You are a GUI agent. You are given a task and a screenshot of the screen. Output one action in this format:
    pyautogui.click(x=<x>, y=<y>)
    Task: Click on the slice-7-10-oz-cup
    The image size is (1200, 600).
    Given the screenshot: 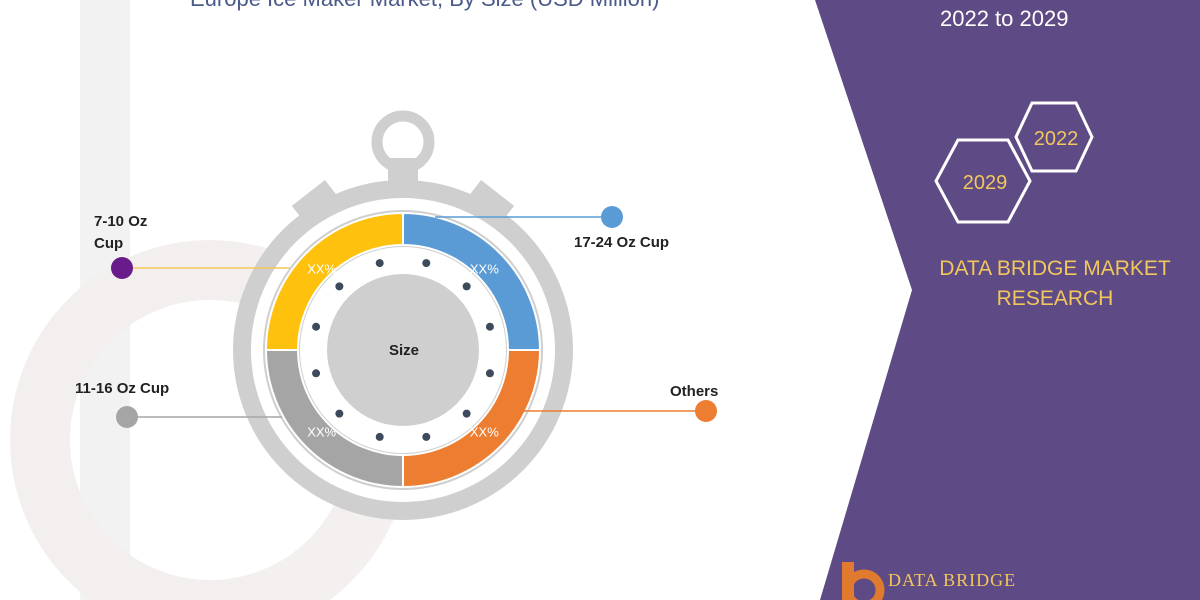 What is the action you would take?
    pyautogui.click(x=334, y=281)
    